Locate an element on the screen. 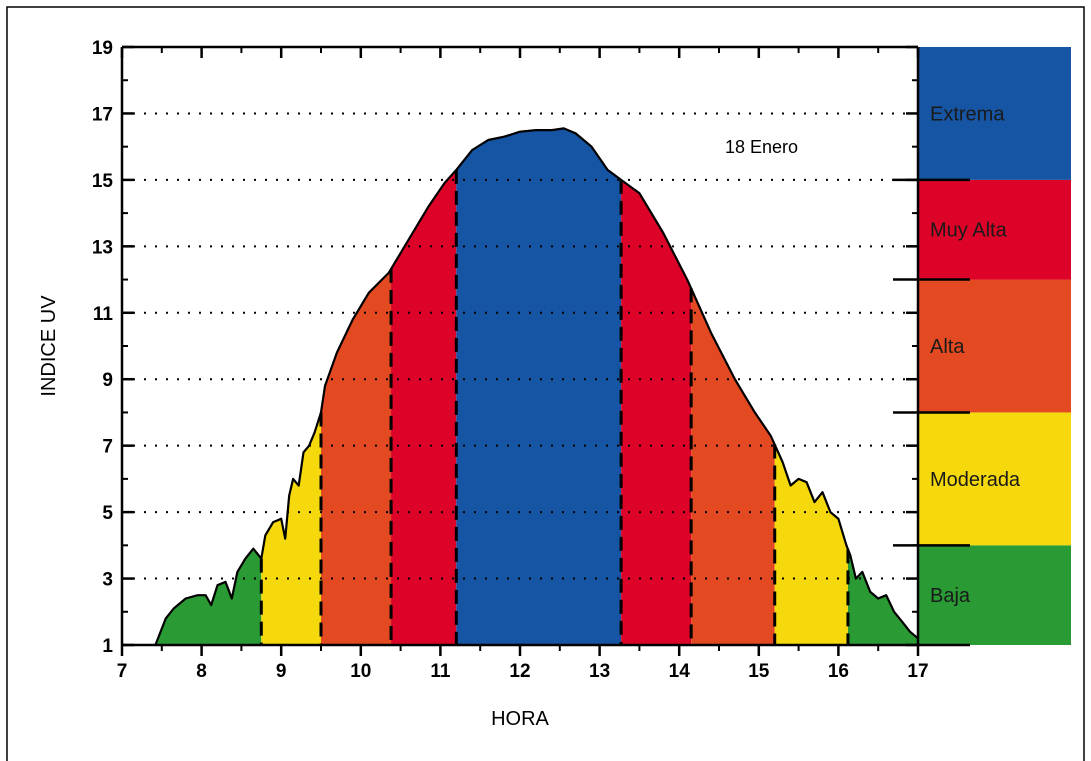 This screenshot has height=761, width=1091. x-tick-label: 7 is located at coordinates (122, 671).